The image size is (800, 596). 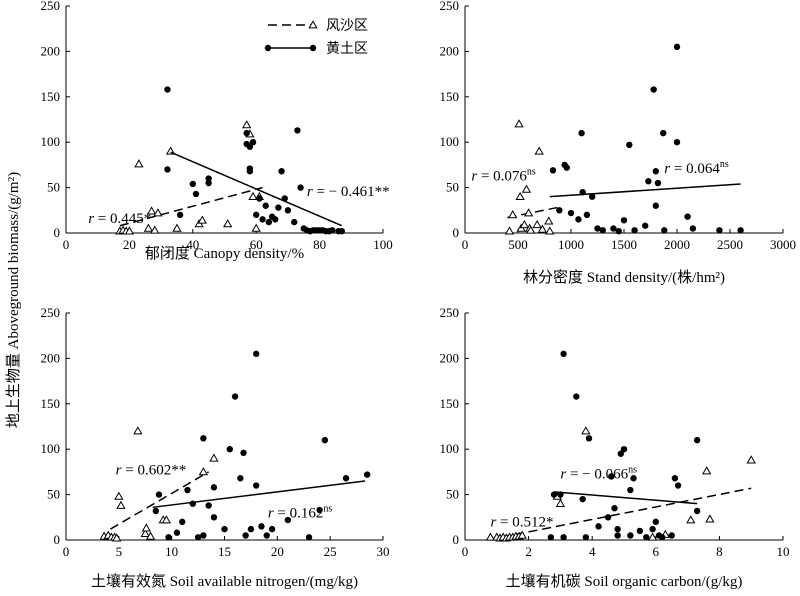 What do you see at coordinates (224, 253) in the screenshot?
I see `x-axis-label: 郁闭度 Canopy density/%` at bounding box center [224, 253].